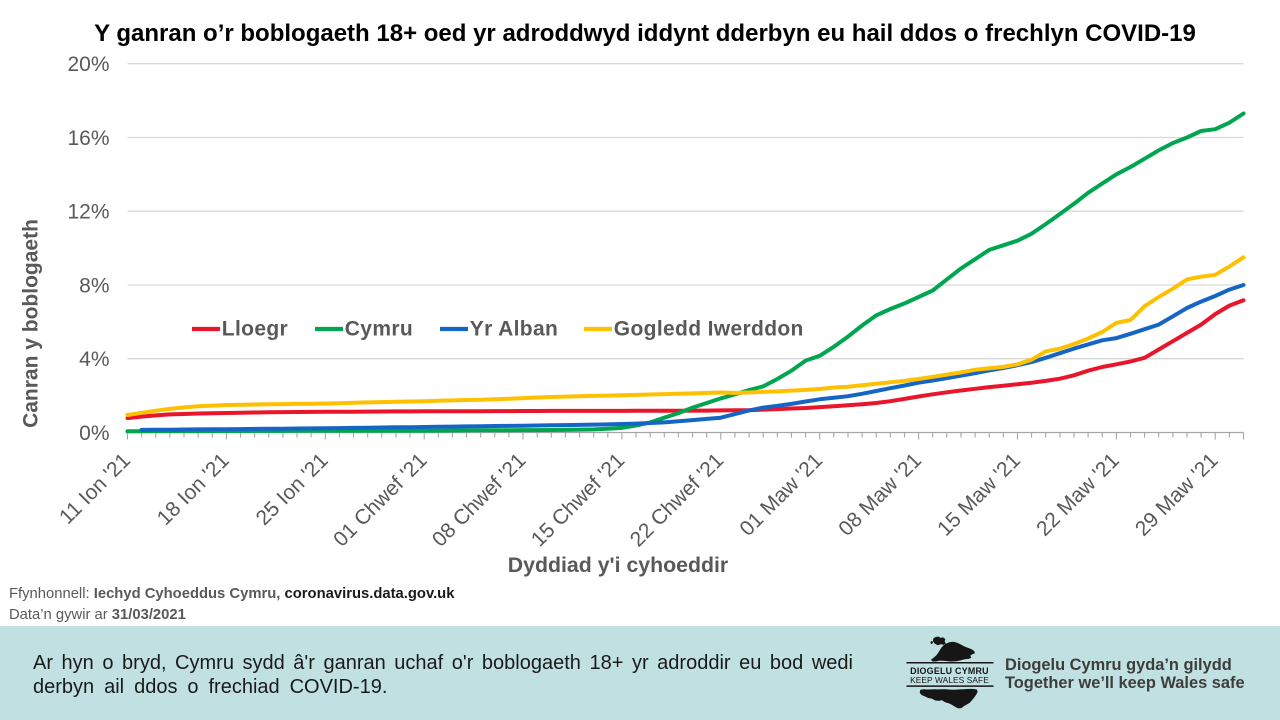  What do you see at coordinates (94, 359) in the screenshot?
I see `svg-text: 4%` at bounding box center [94, 359].